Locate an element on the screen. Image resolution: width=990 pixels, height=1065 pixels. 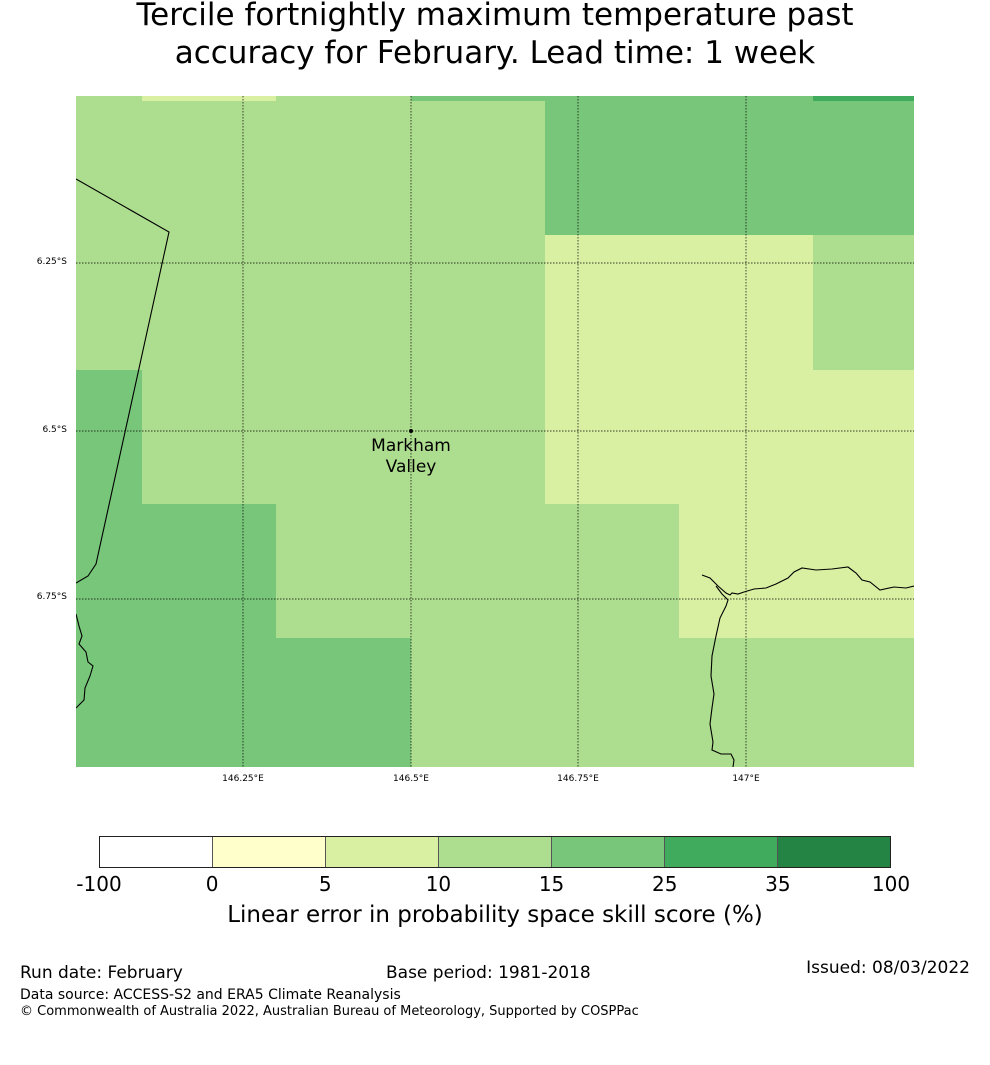
run-date: Run date: February is located at coordinates (101, 973).